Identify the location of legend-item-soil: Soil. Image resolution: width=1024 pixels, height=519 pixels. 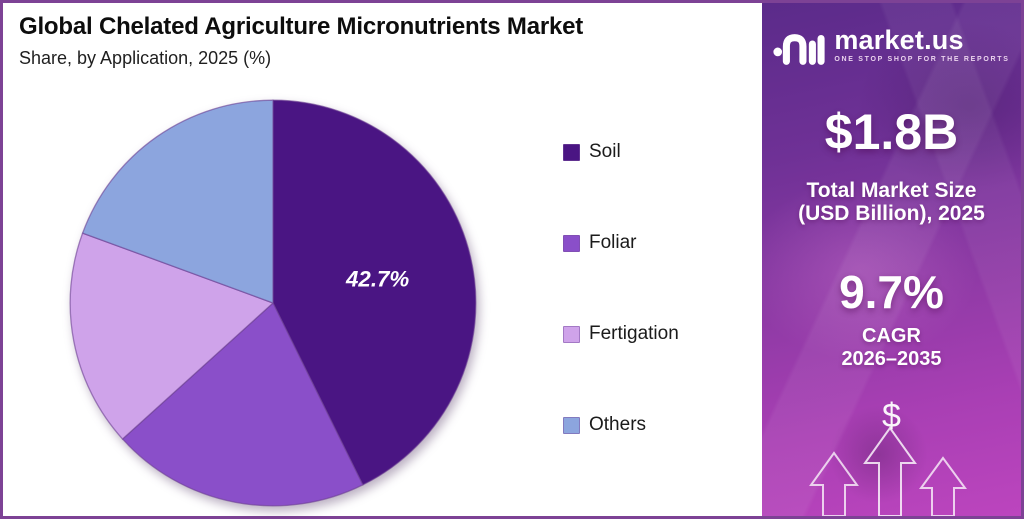
(621, 152).